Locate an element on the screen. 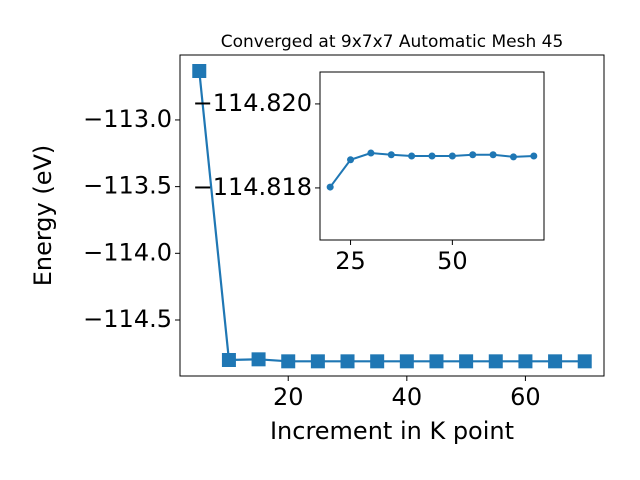 This screenshot has height=480, width=640. x-axis-label: Increment in K point is located at coordinates (392, 431).